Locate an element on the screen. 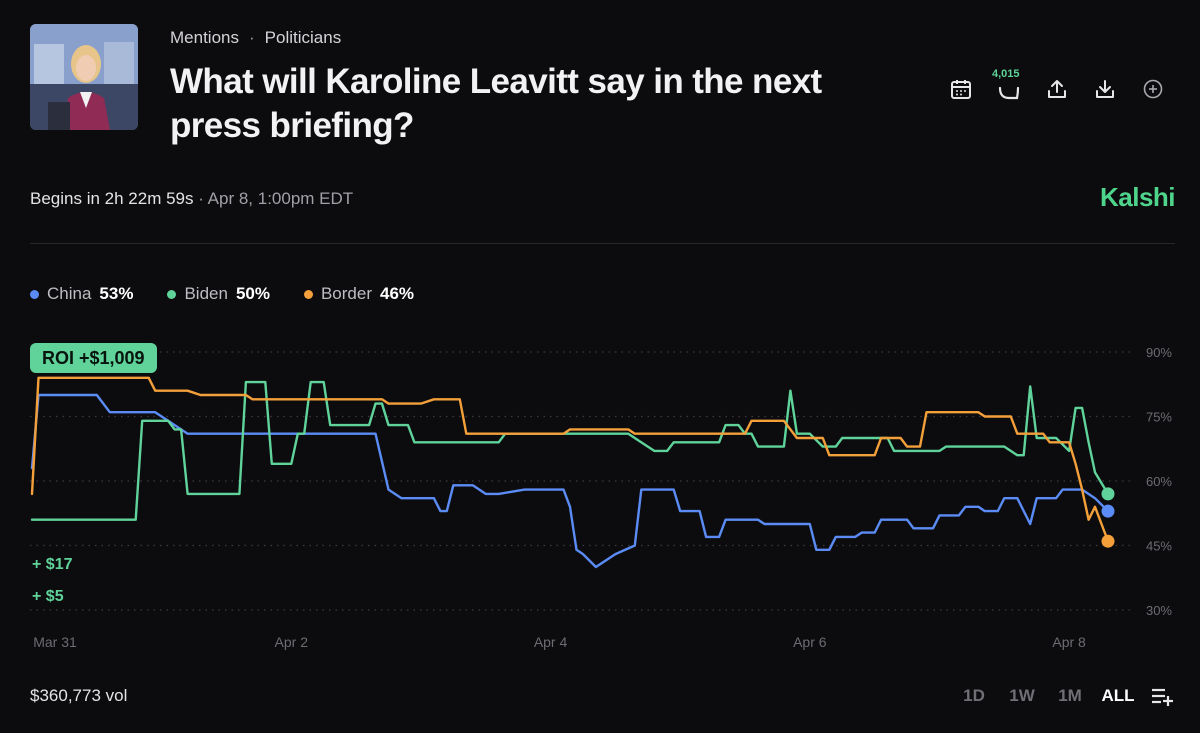 The image size is (1200, 733). y-tick-label: 90% is located at coordinates (1159, 352).